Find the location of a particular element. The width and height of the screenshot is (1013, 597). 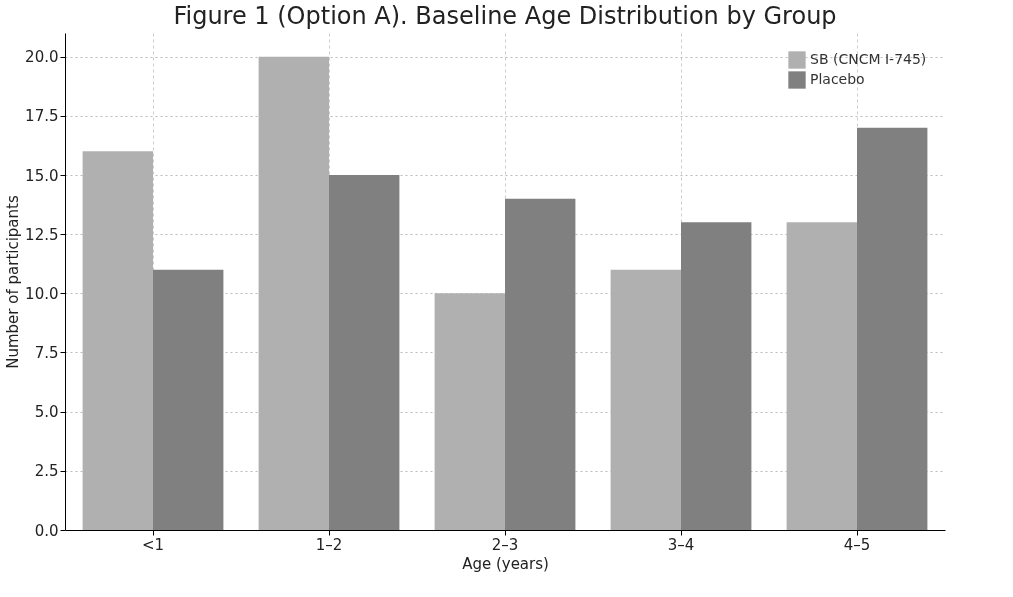

y-tick-label: 5.0 is located at coordinates (46, 412).